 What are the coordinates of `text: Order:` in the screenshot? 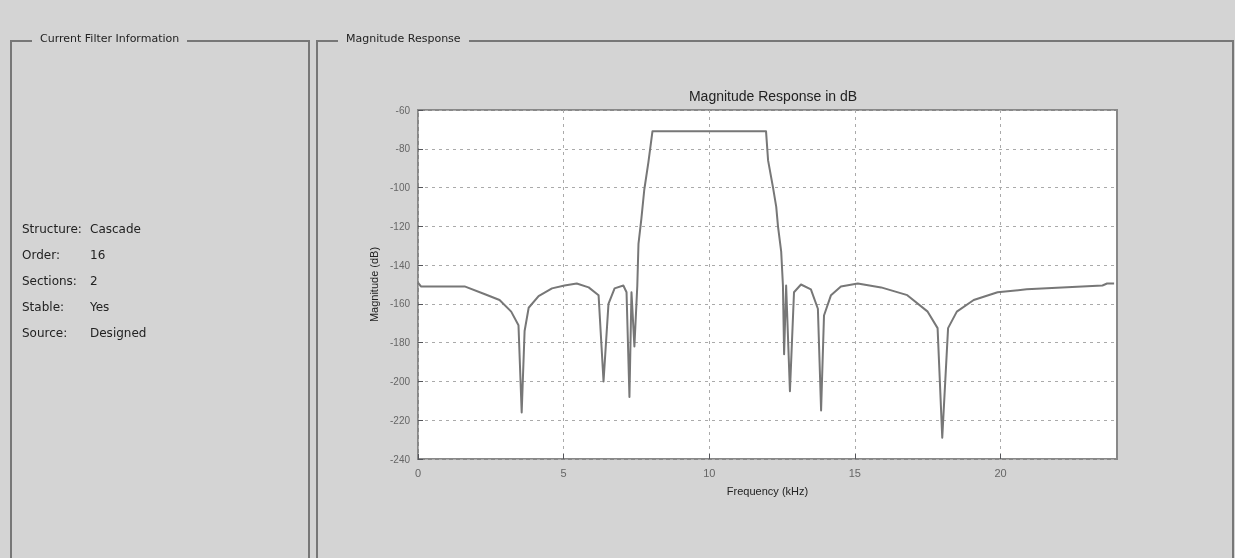 It's located at (41, 255).